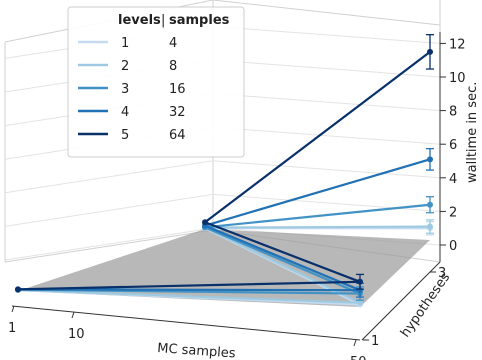 The height and width of the screenshot is (360, 482). What do you see at coordinates (125, 112) in the screenshot?
I see `legend-level: 4` at bounding box center [125, 112].